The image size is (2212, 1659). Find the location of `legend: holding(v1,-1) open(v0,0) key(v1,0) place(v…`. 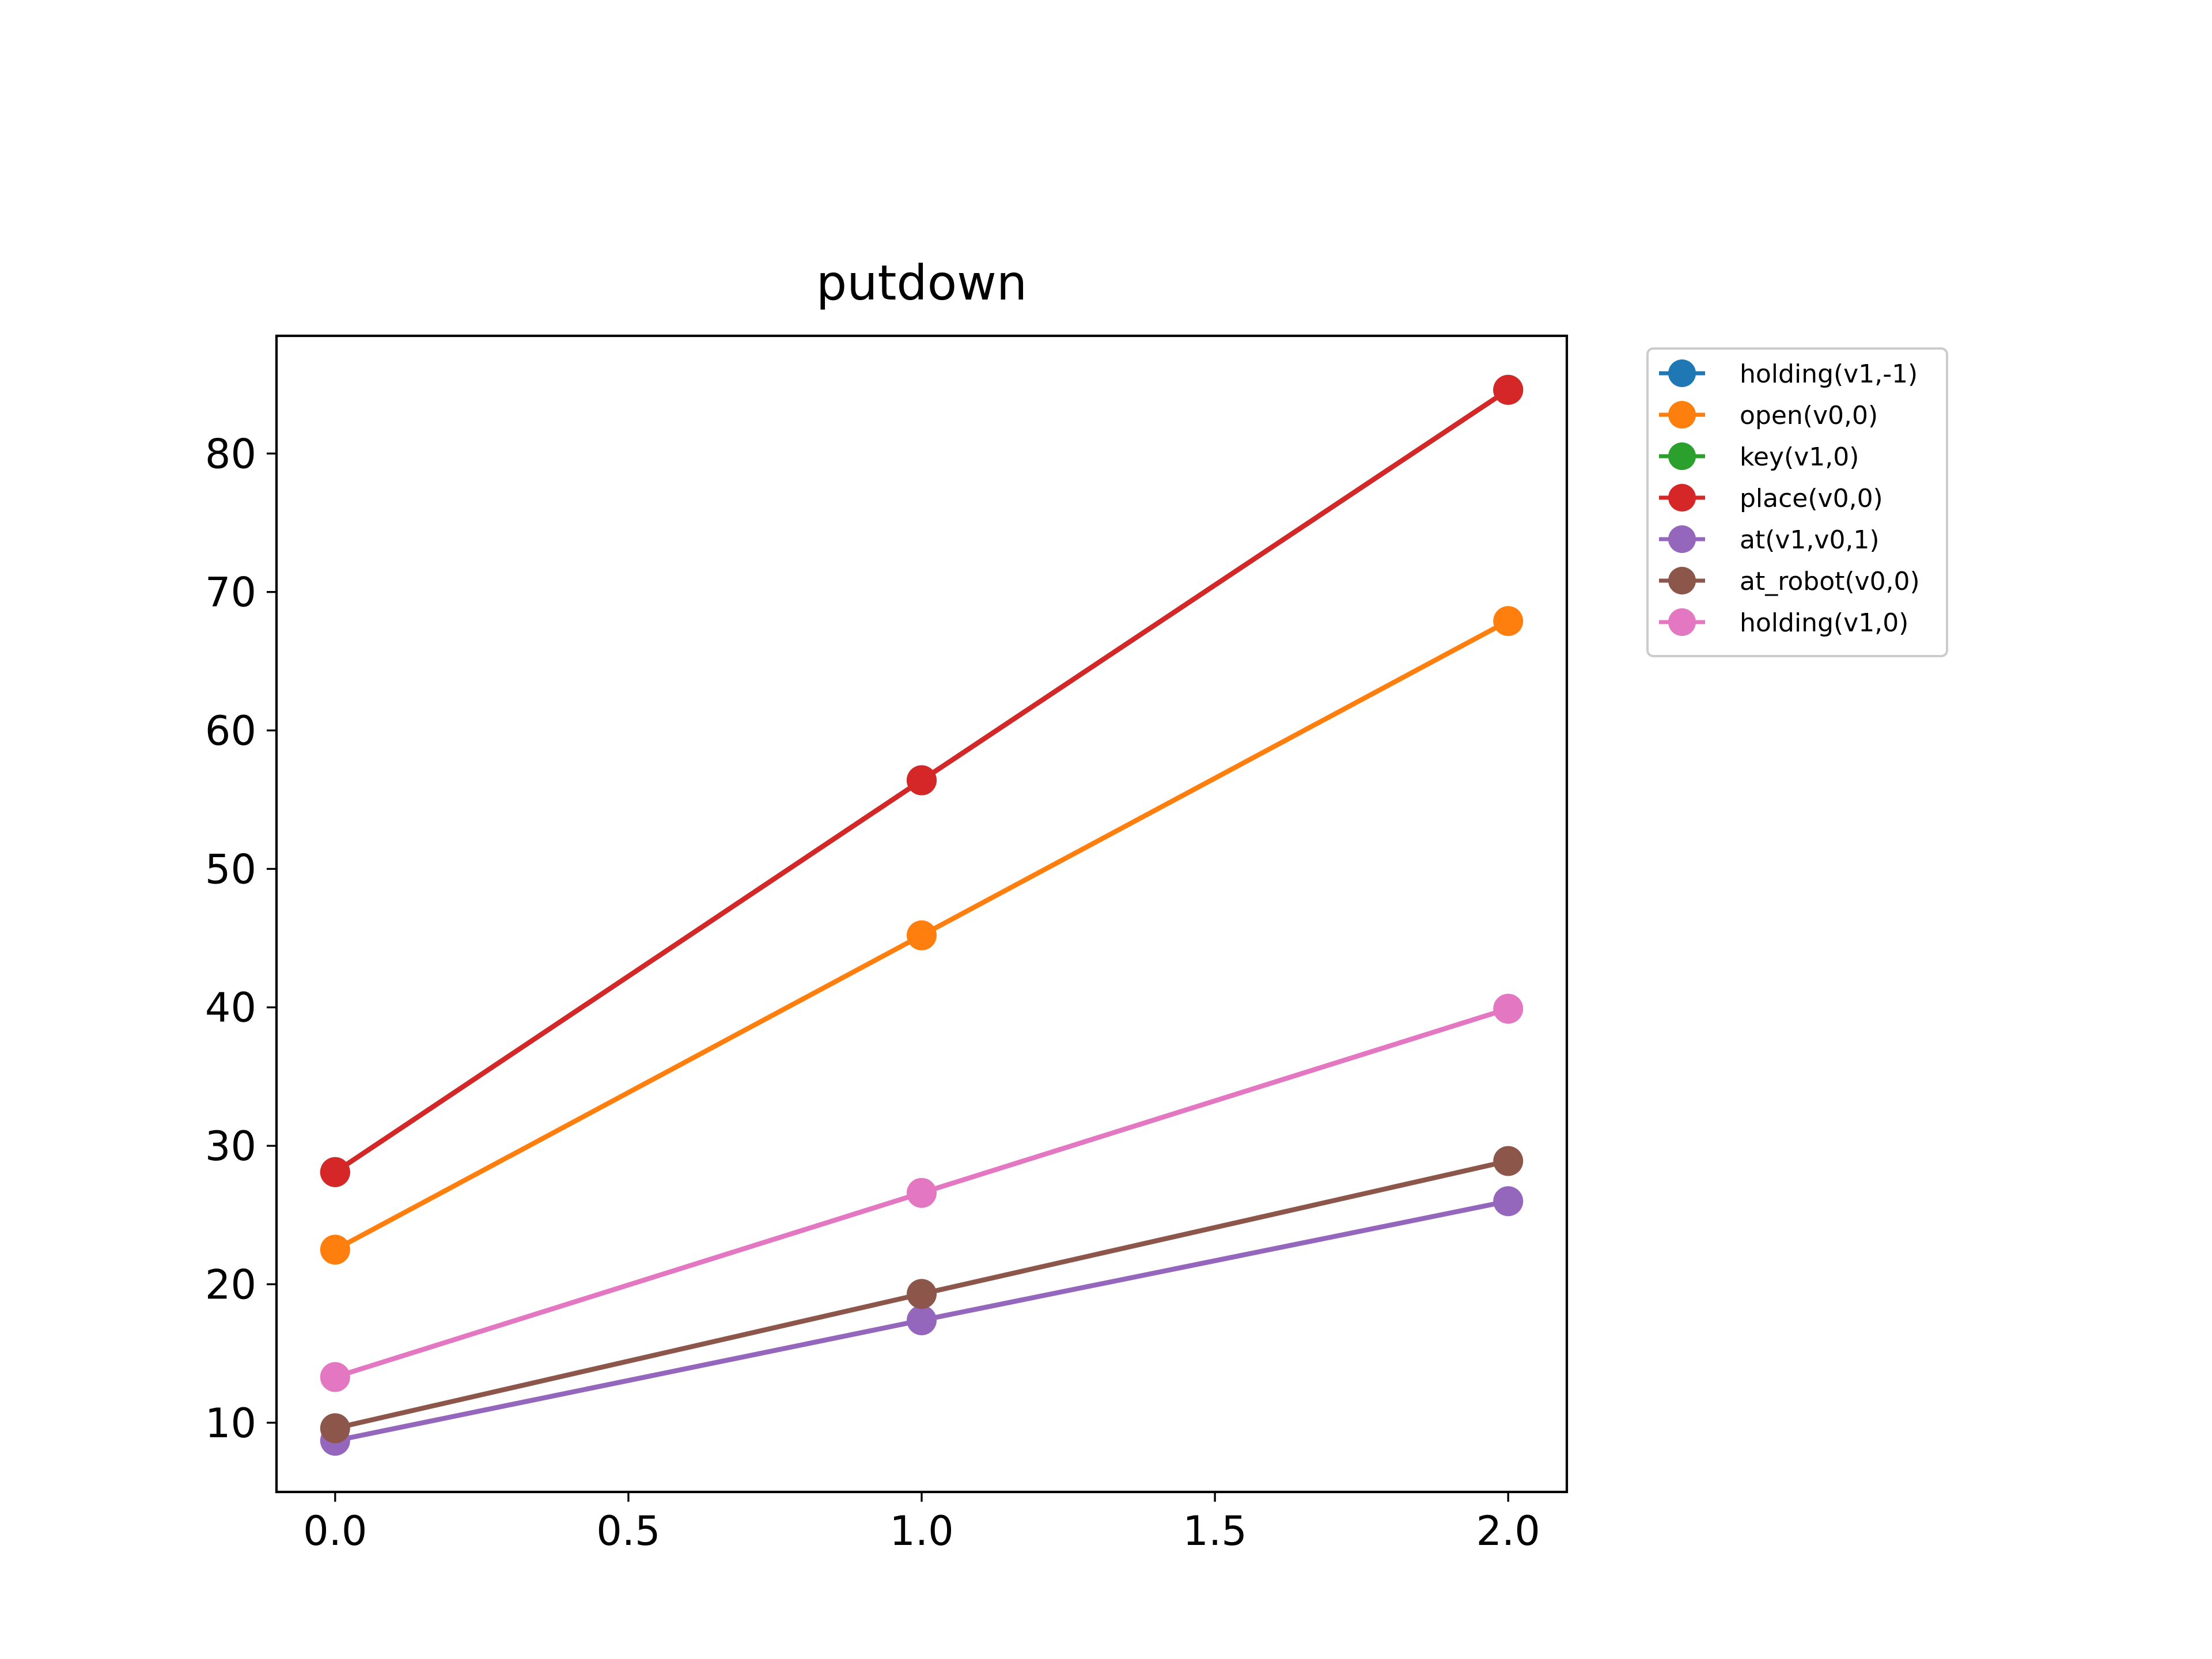

legend: holding(v1,-1) open(v0,0) key(v1,0) place(v… is located at coordinates (1797, 502).